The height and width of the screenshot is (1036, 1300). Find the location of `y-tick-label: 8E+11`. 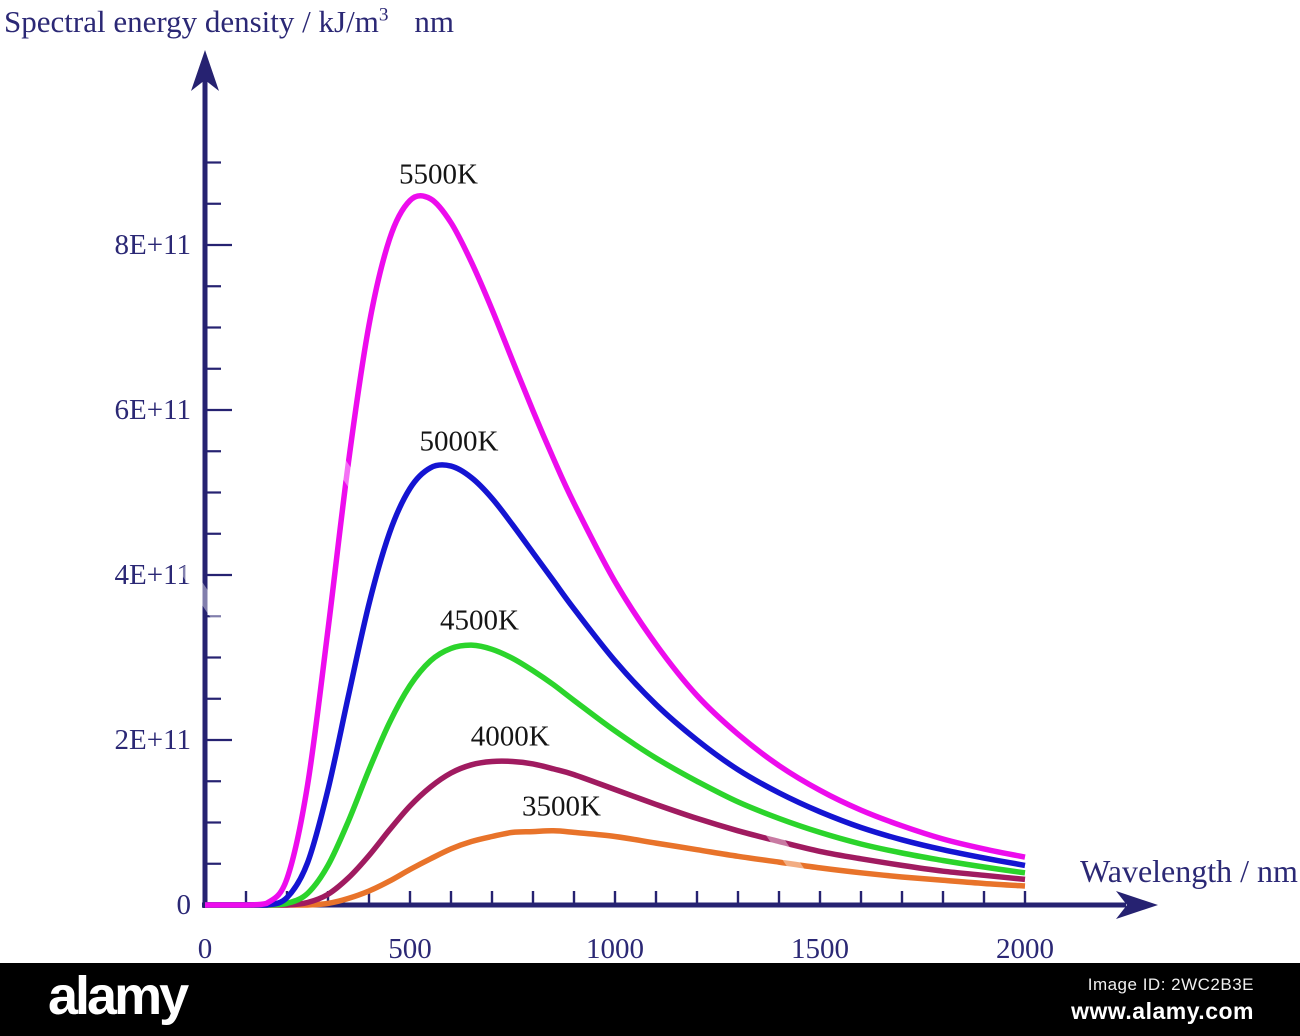

y-tick-label: 8E+11 is located at coordinates (153, 245).